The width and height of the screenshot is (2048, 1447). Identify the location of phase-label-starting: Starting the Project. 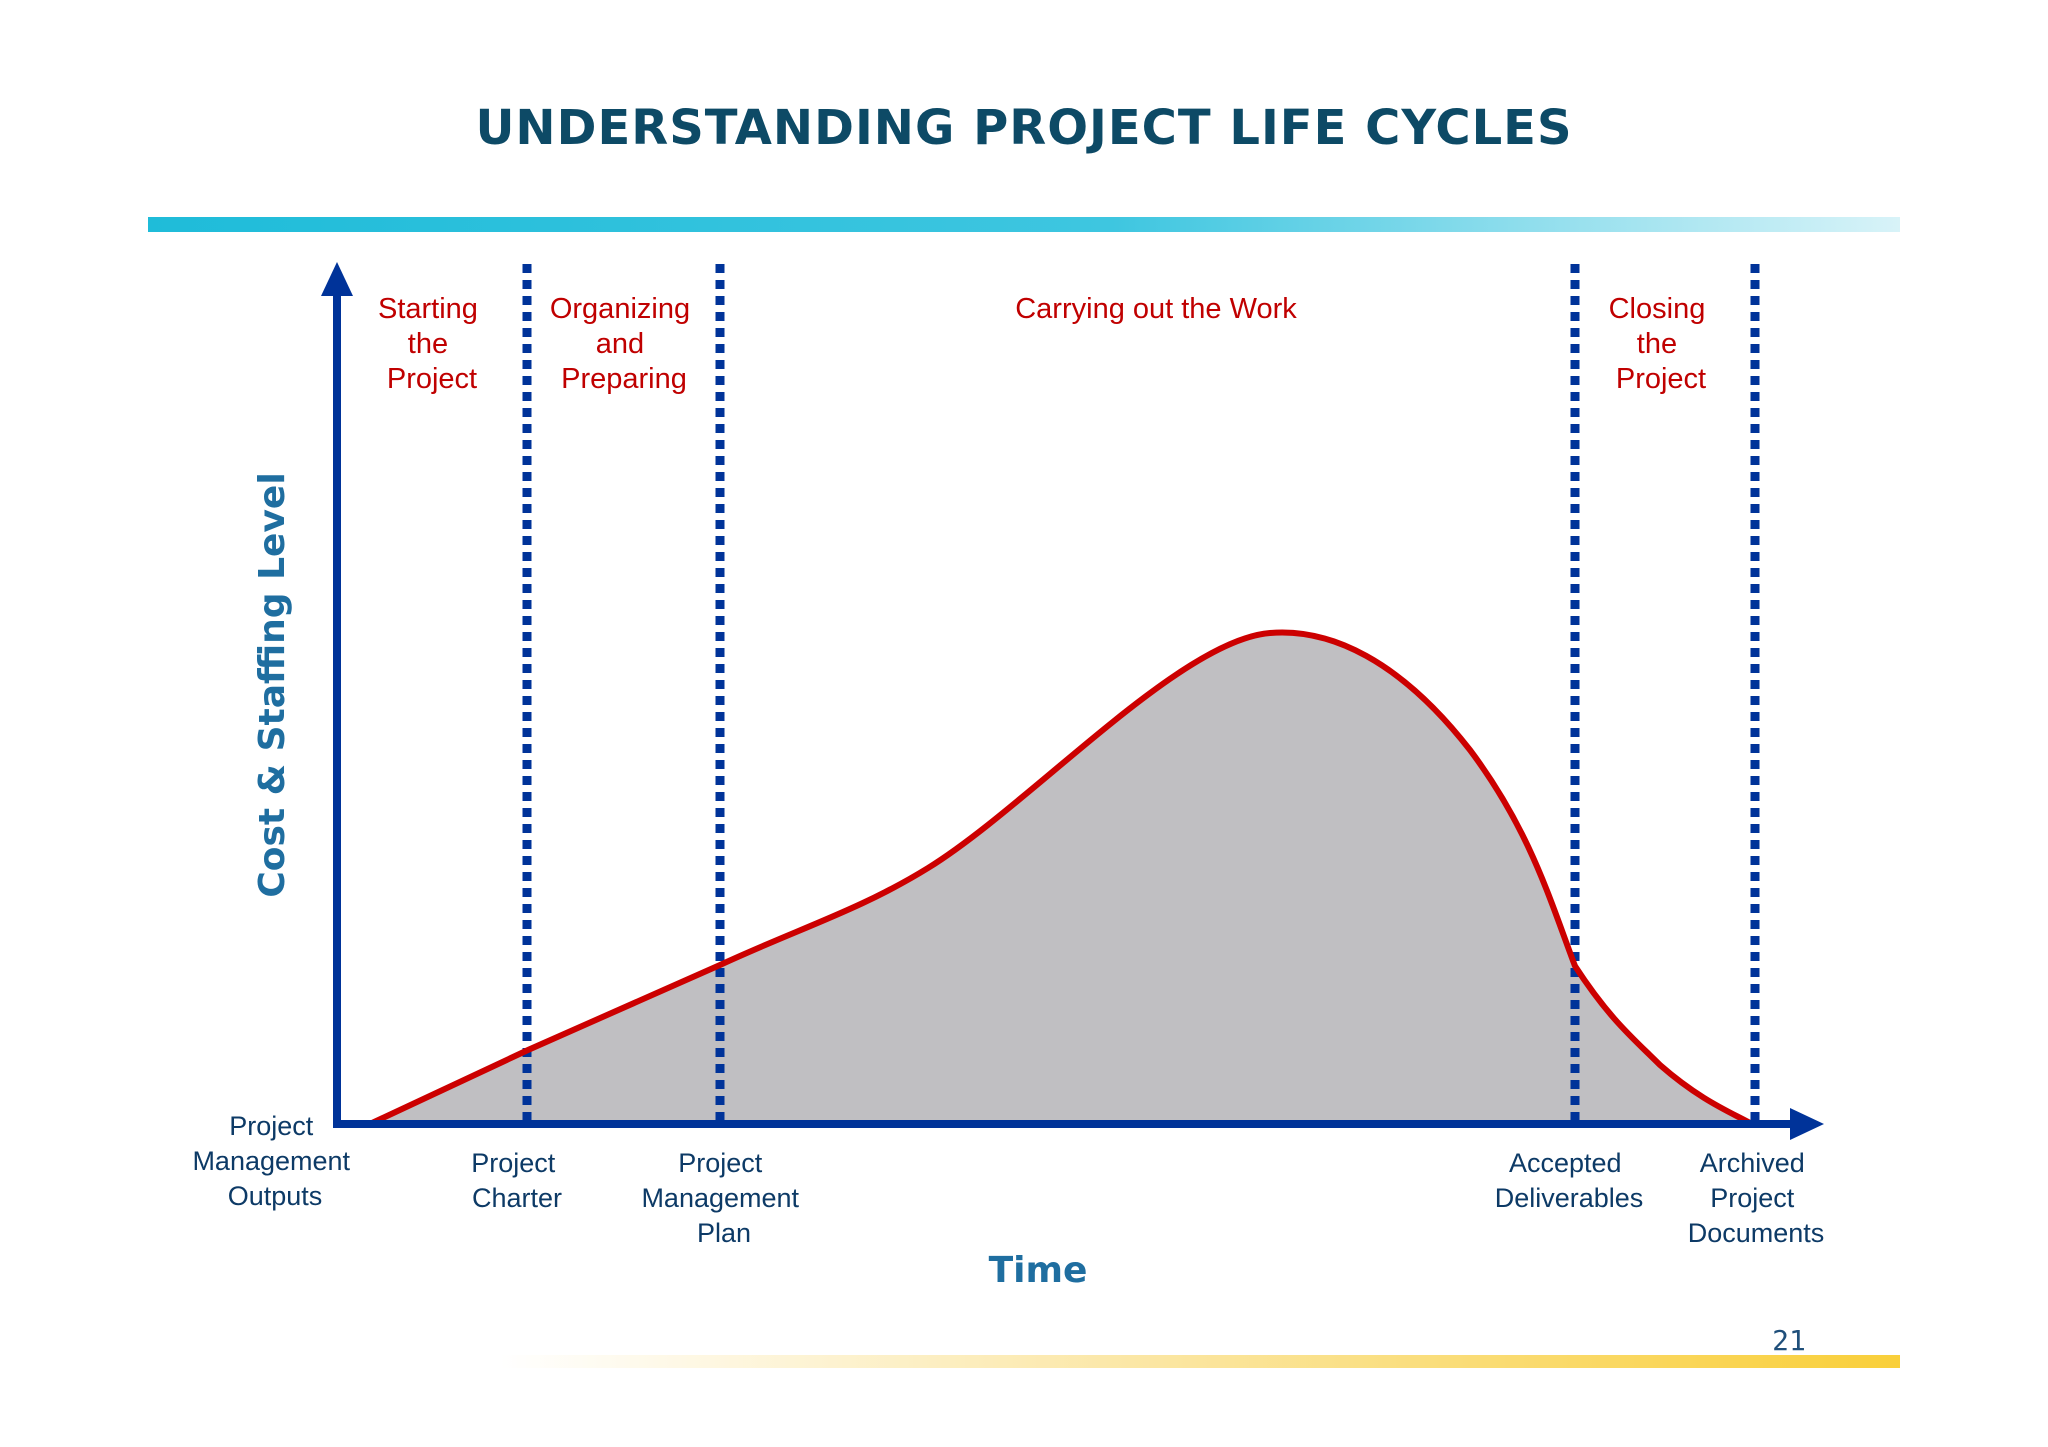
(432, 344).